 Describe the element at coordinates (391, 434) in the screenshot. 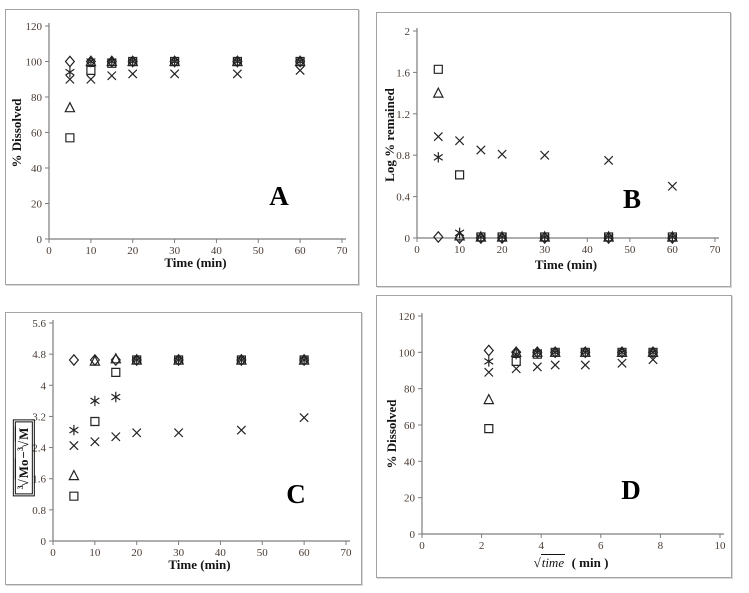

I see `y-axis-title: % Dissolved` at that location.